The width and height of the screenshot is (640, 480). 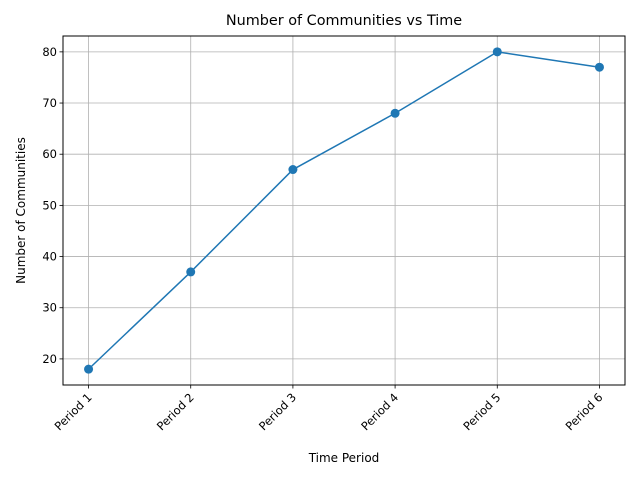 I want to click on chart-title: Number of Communities vs Time, so click(x=344, y=21).